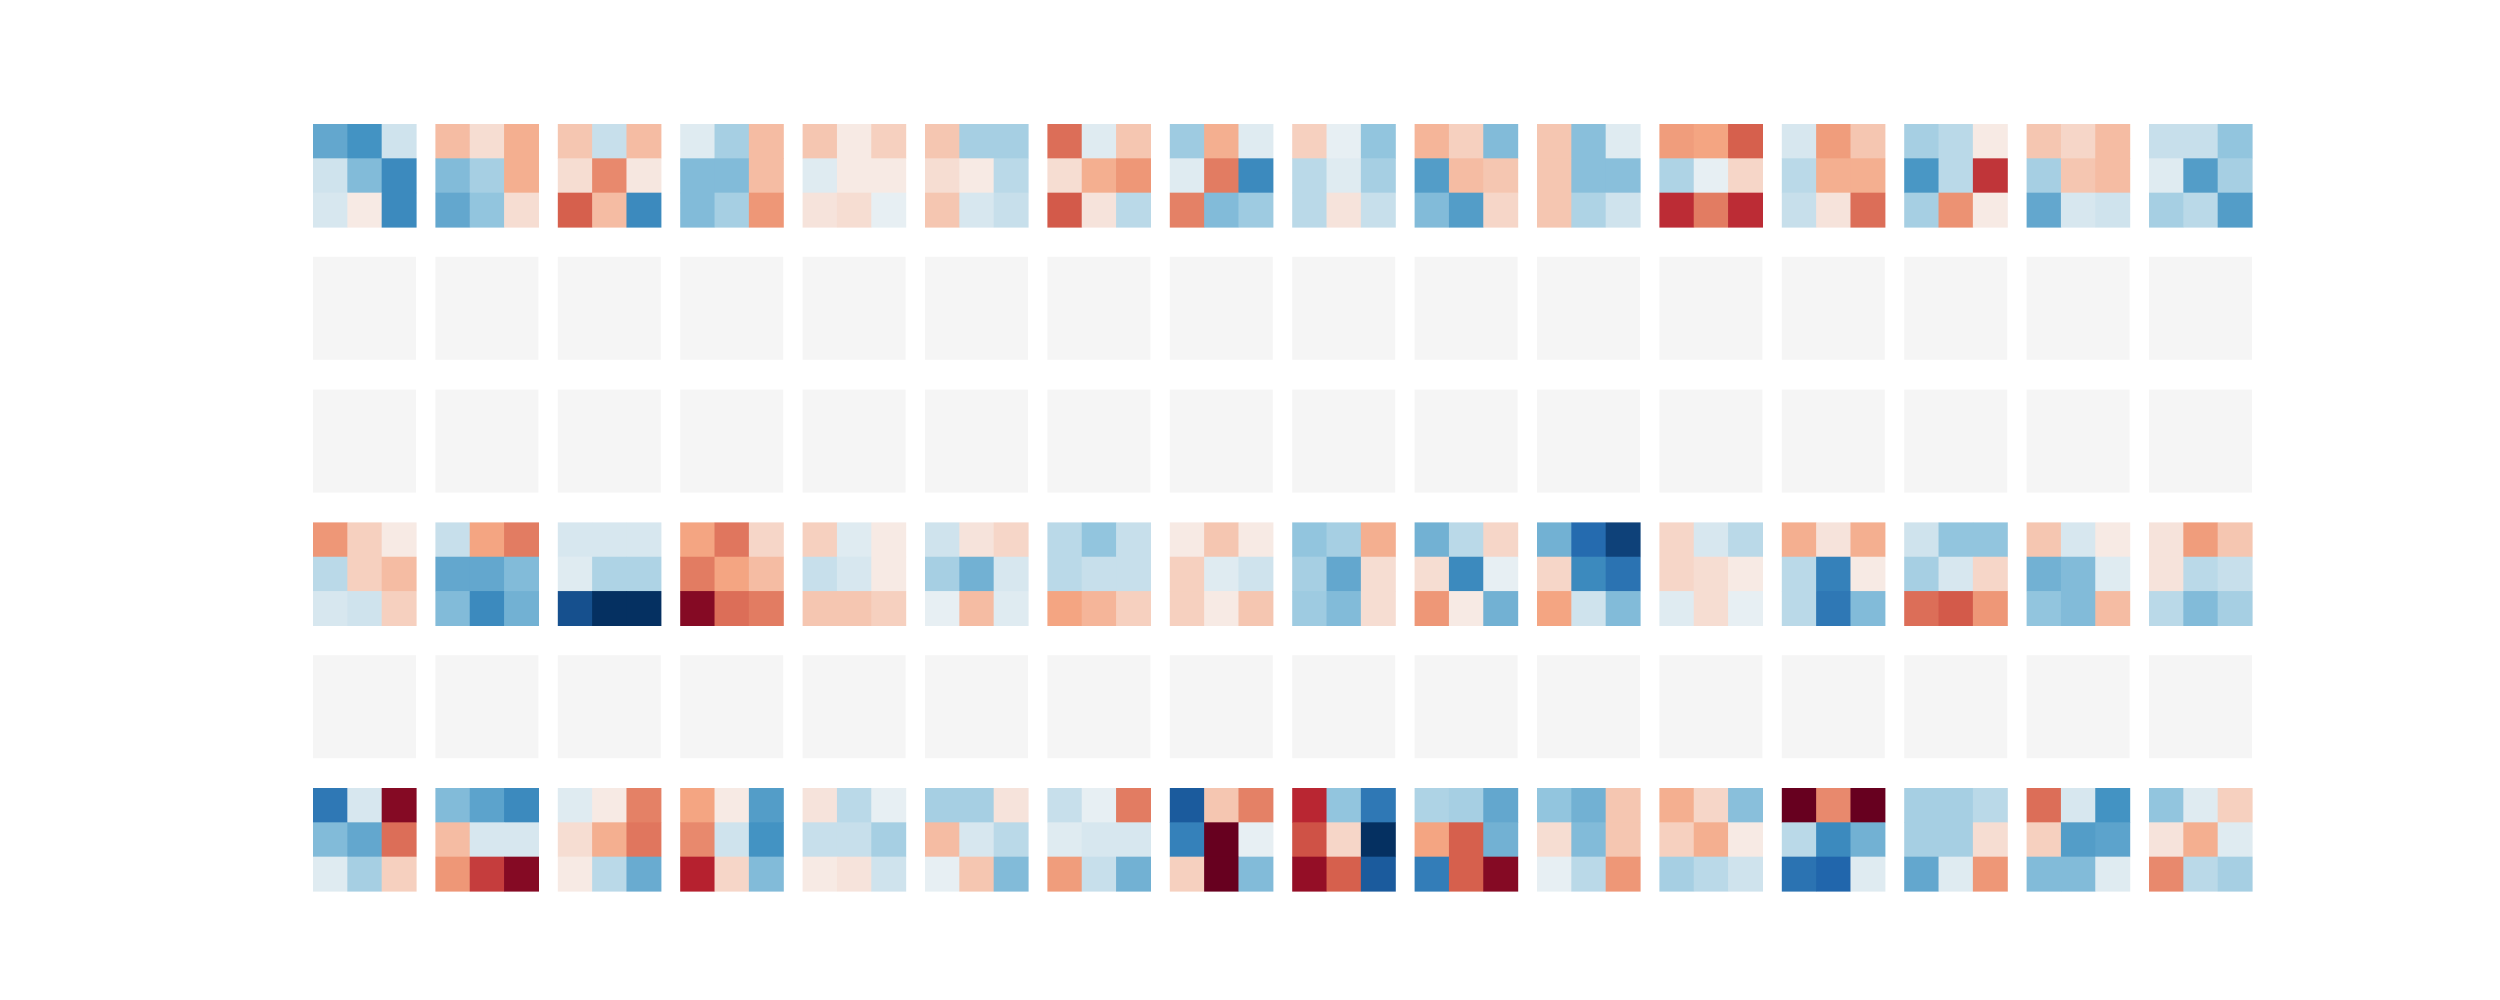 This screenshot has width=2500, height=1000. I want to click on kernel-panel-r1-c0, so click(364, 308).